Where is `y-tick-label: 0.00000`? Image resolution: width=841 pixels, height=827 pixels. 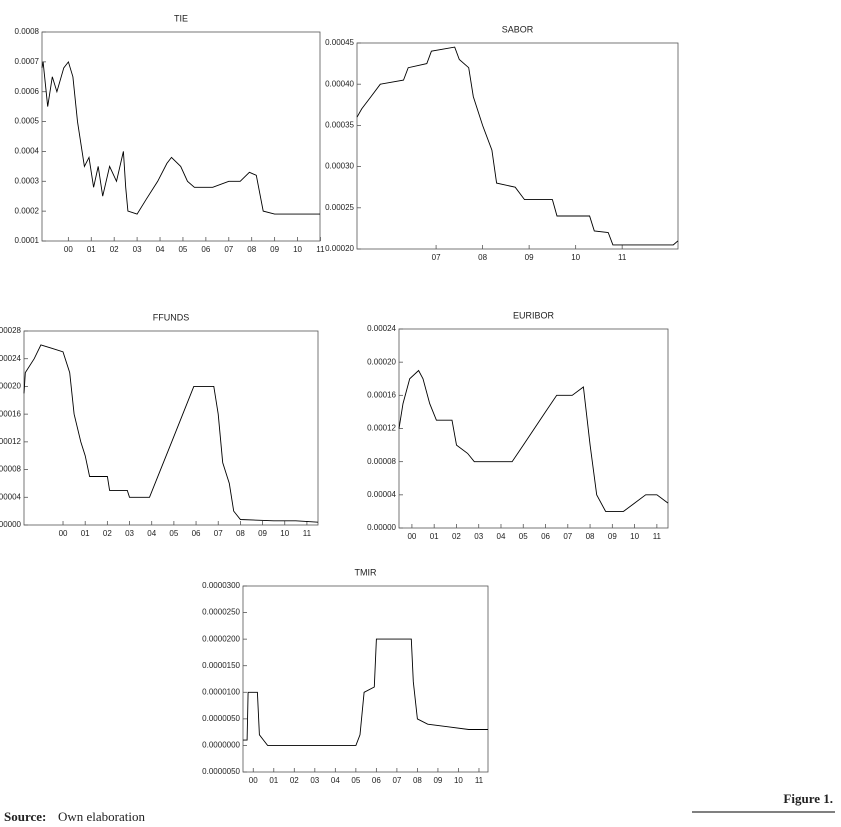
y-tick-label: 0.00000 is located at coordinates (11, 524).